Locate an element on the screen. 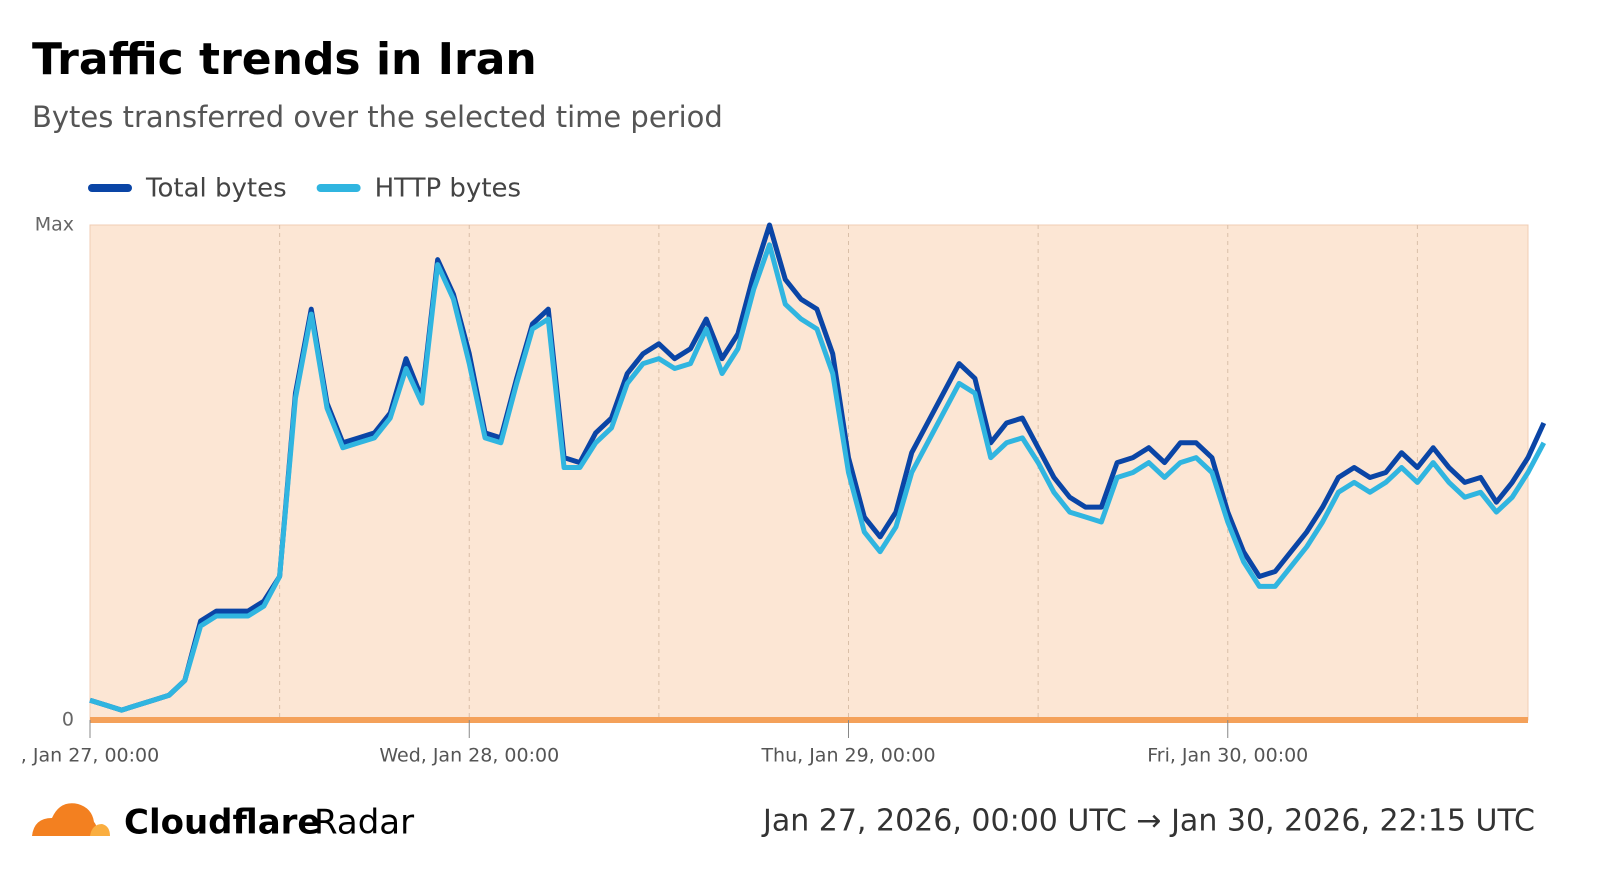 The height and width of the screenshot is (890, 1600). brand-logo is located at coordinates (71, 819).